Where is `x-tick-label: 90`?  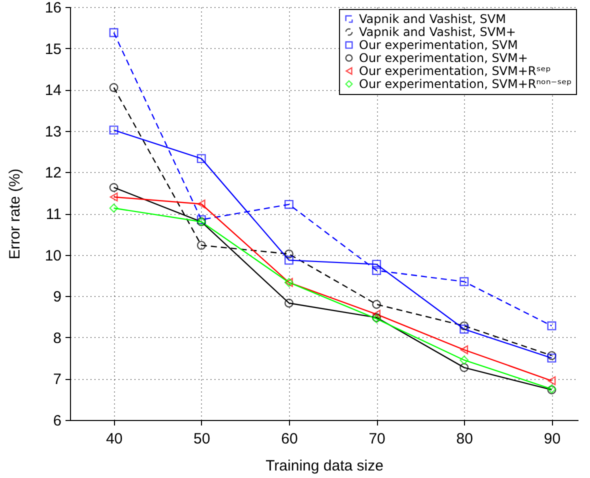
x-tick-label: 90 is located at coordinates (552, 439).